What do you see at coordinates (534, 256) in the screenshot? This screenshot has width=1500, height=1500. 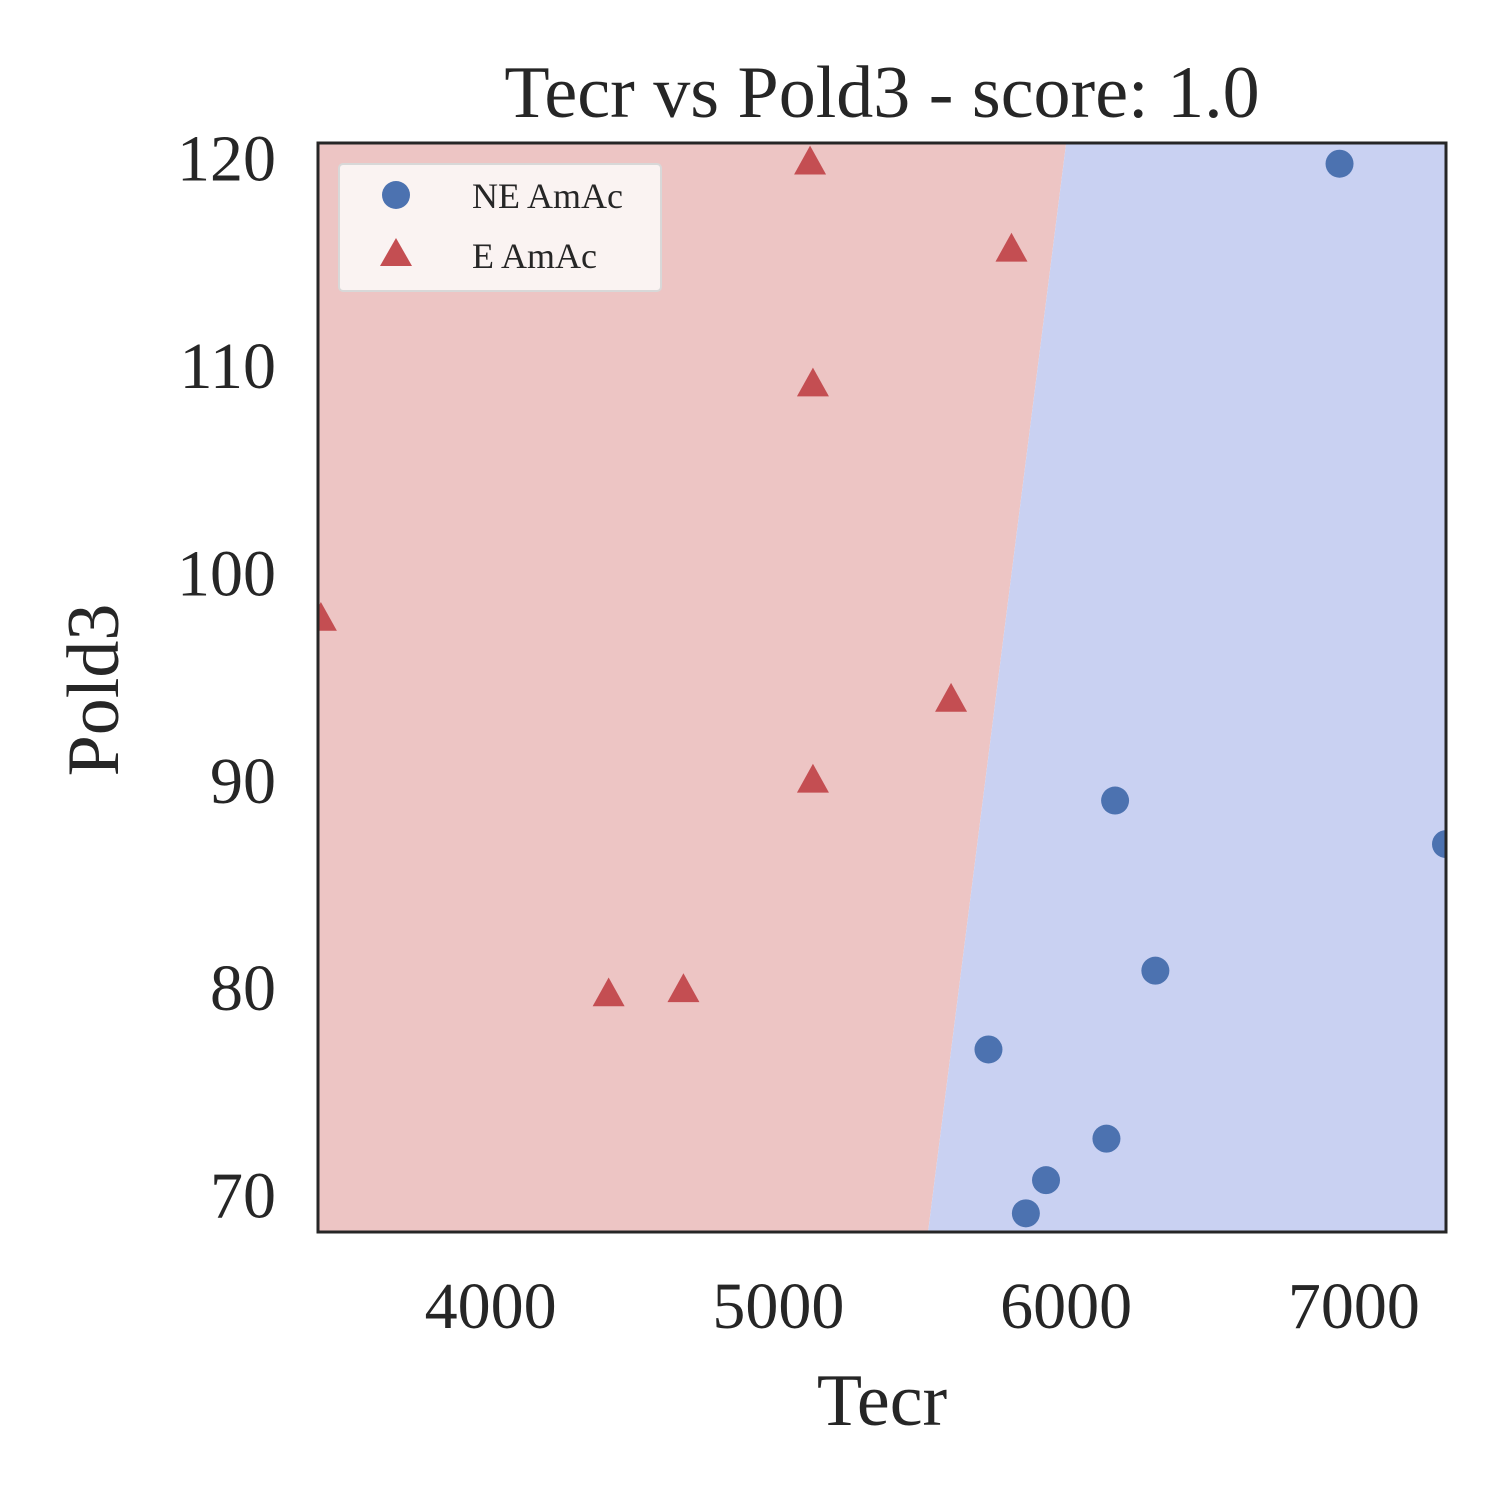 I see `legend-label-e-amac: E AmAc` at bounding box center [534, 256].